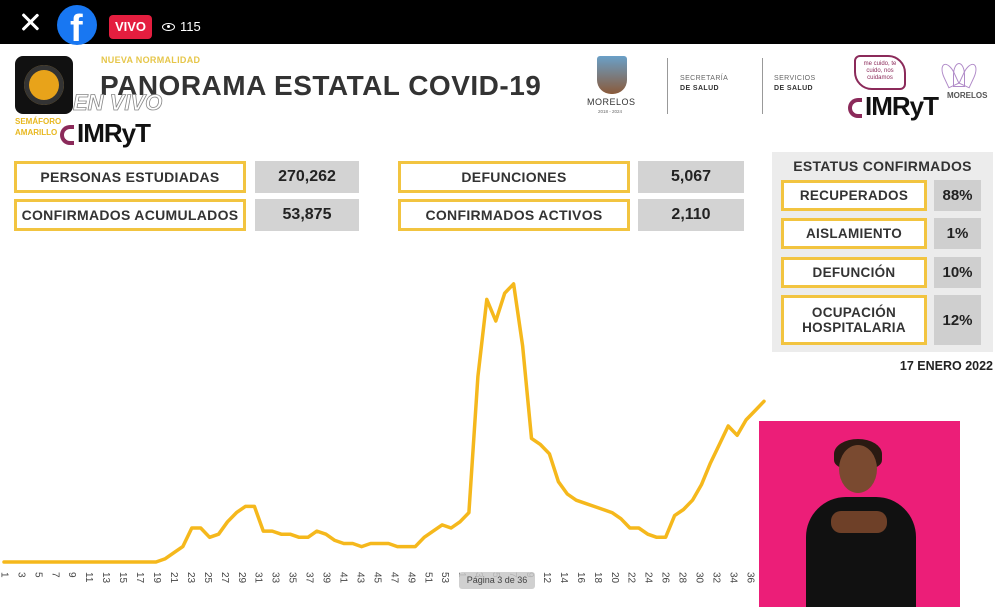 The height and width of the screenshot is (607, 995). What do you see at coordinates (514, 177) in the screenshot?
I see `defunciones-label: DEFUNCIONES` at bounding box center [514, 177].